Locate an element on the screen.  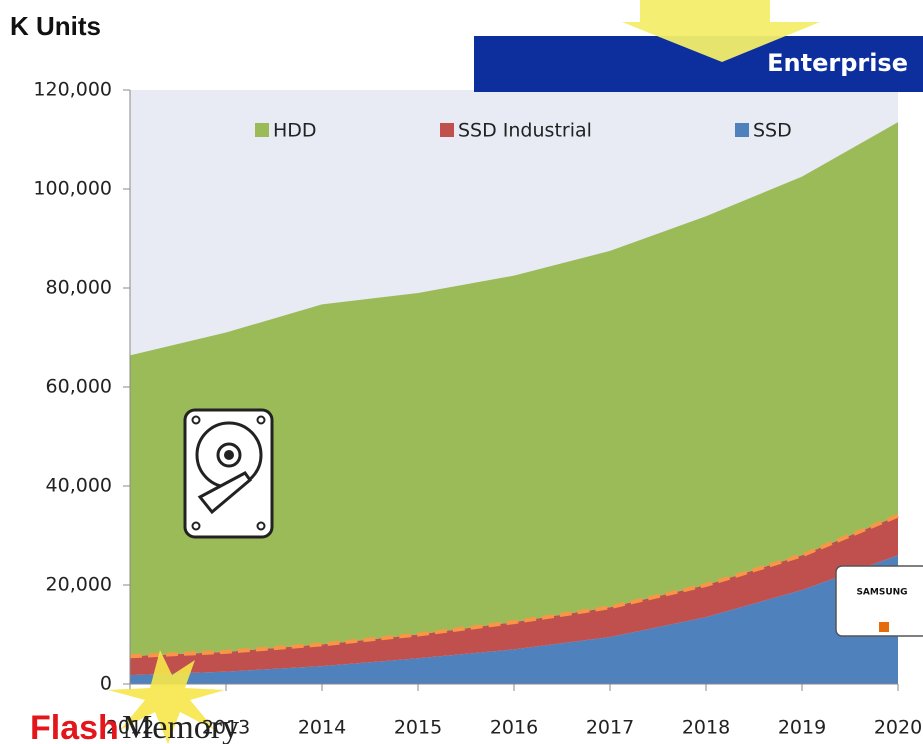
x-tick-label: 2018 is located at coordinates (706, 728).